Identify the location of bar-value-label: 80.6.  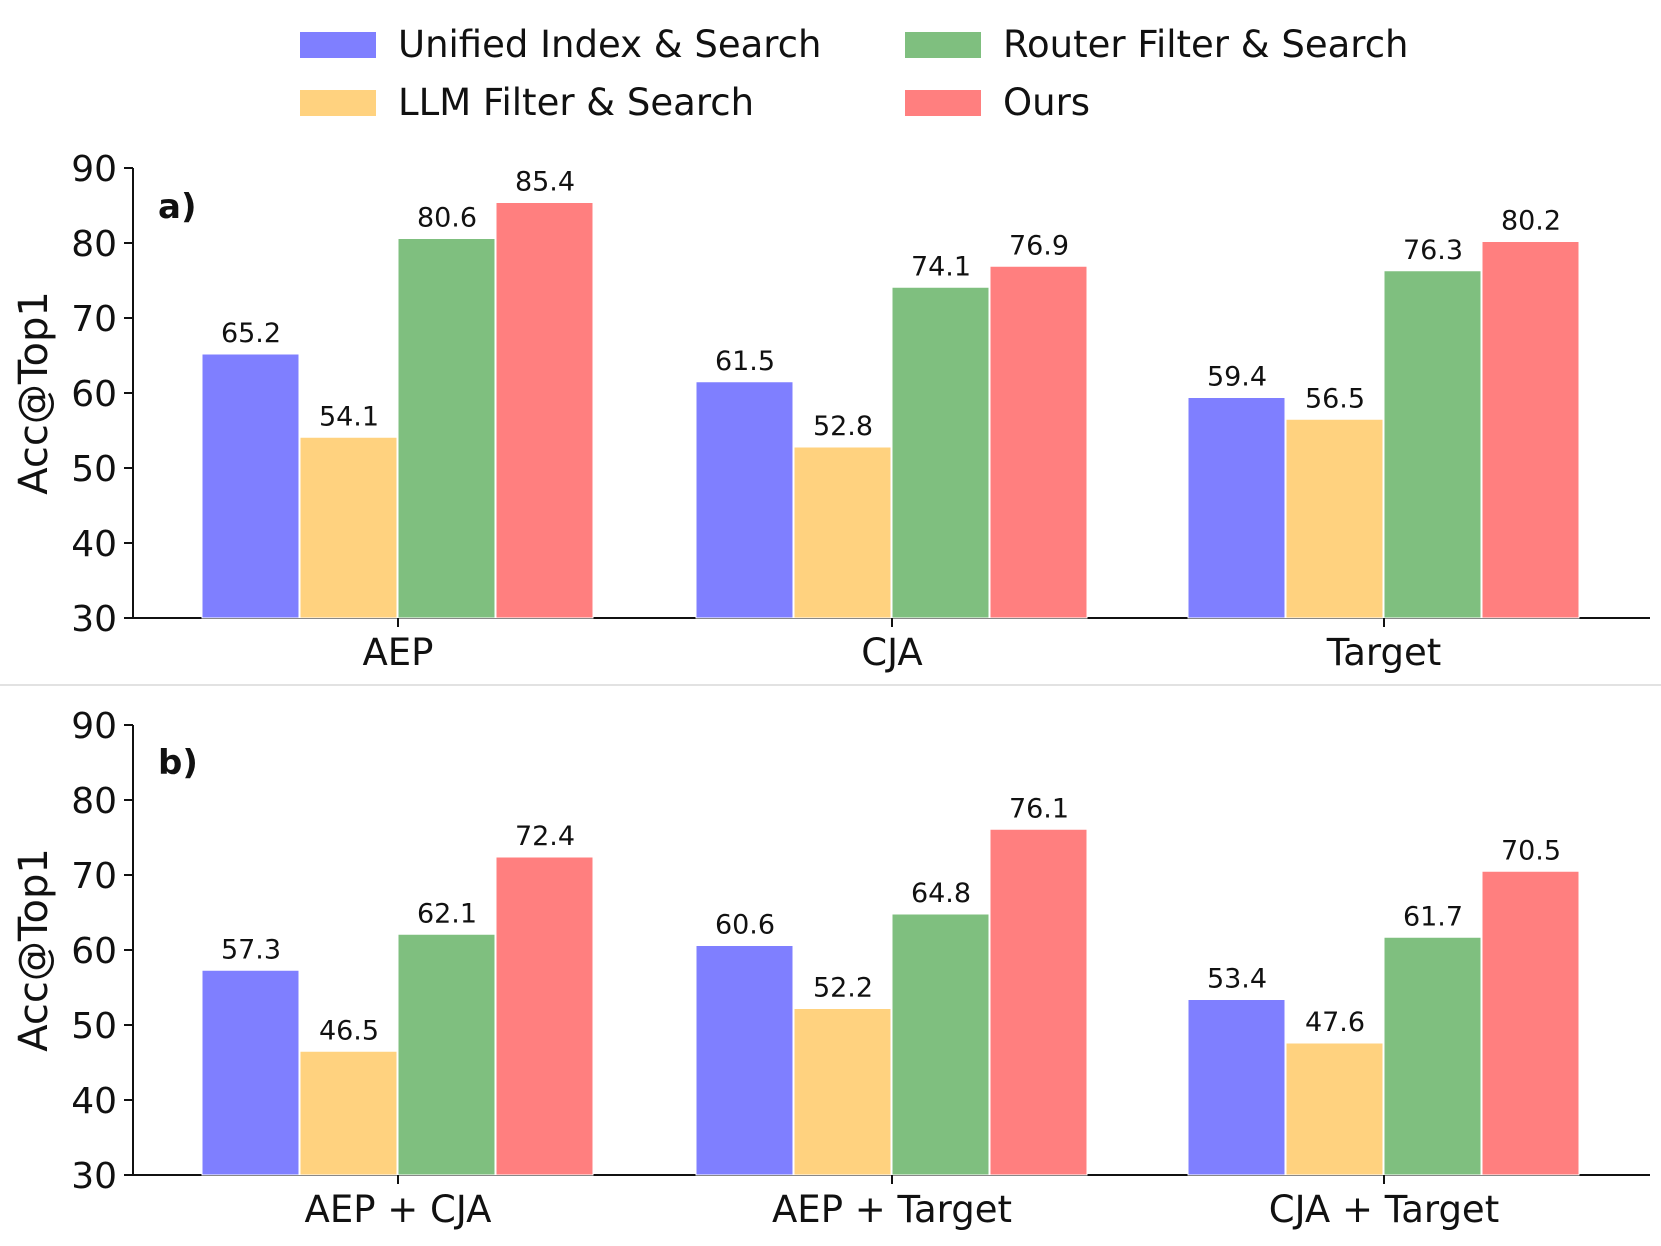
(447, 218).